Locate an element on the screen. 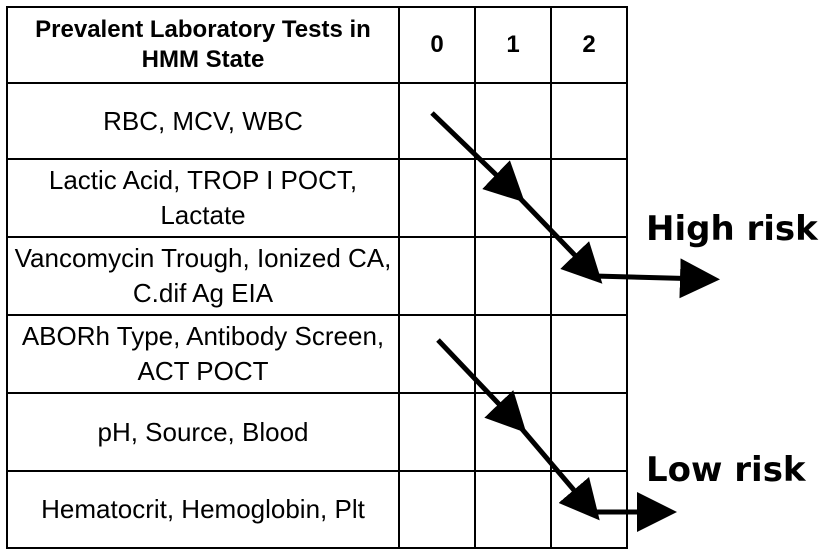  high-risk-arrow is located at coordinates (575, 205).